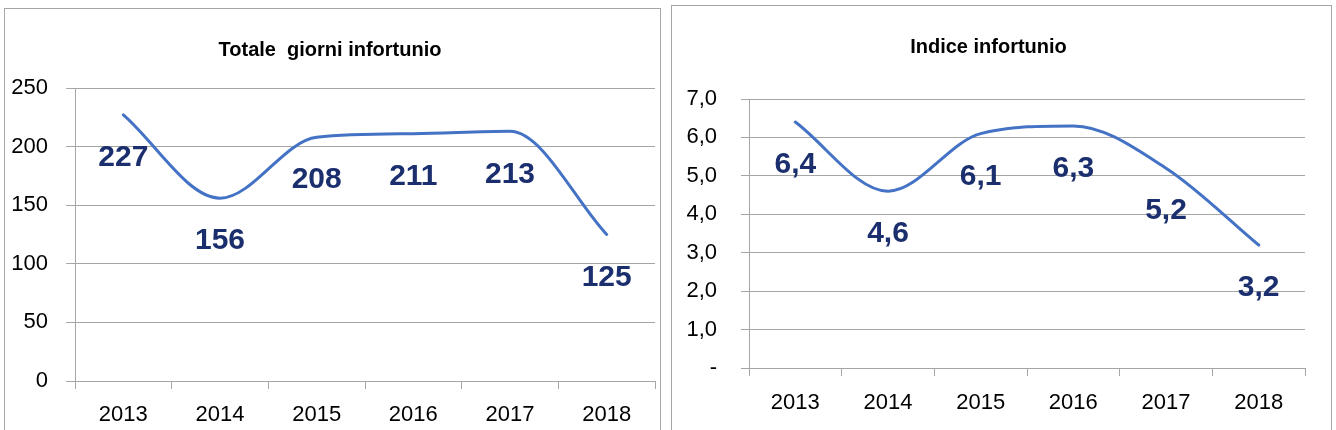 This screenshot has width=1336, height=430. What do you see at coordinates (413, 174) in the screenshot?
I see `data-label: 211` at bounding box center [413, 174].